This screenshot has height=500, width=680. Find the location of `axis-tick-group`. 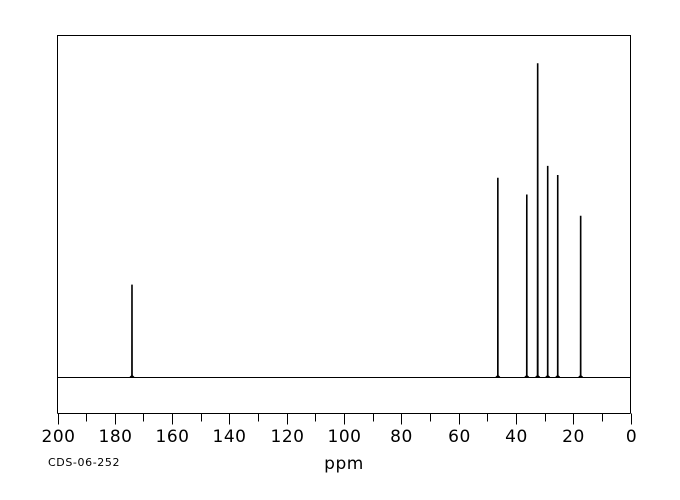

axis-tick-group is located at coordinates (345, 419).